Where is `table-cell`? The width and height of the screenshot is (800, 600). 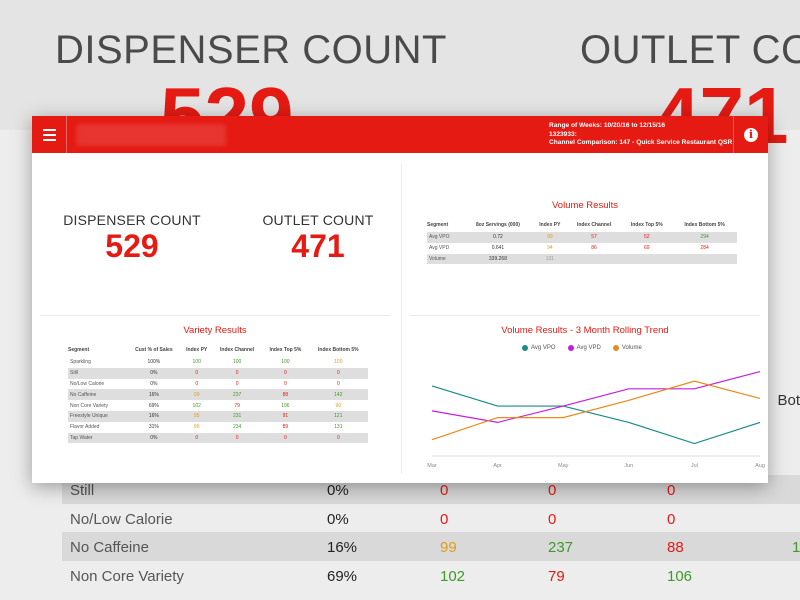 table-cell is located at coordinates (647, 259).